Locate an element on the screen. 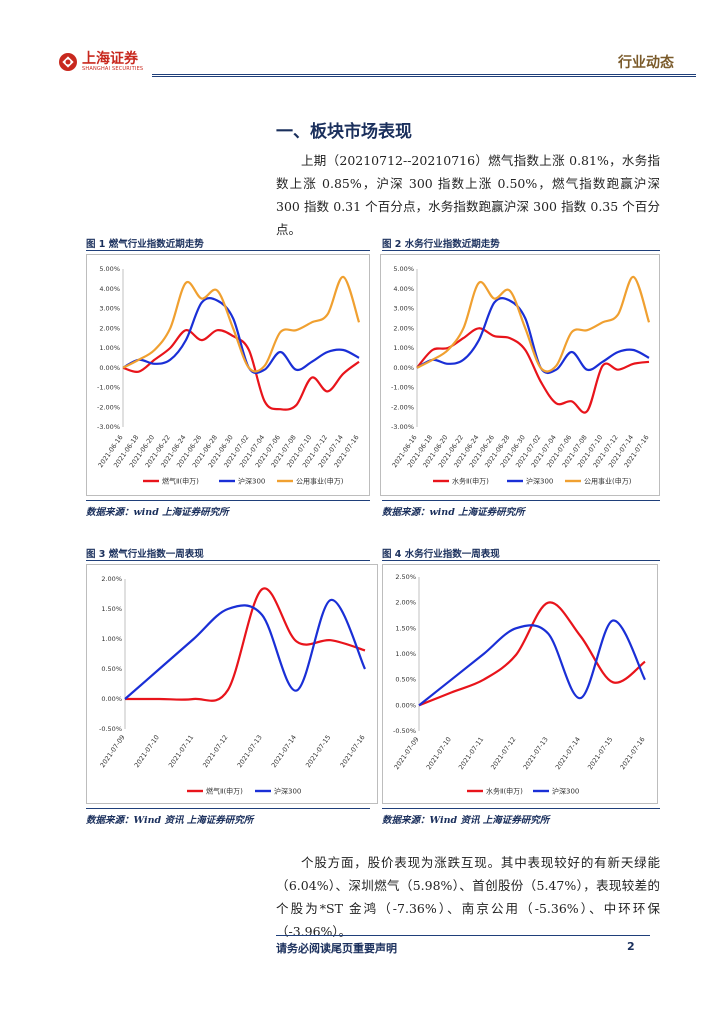 The image size is (724, 1024). figure-1-title-rule is located at coordinates (228, 250).